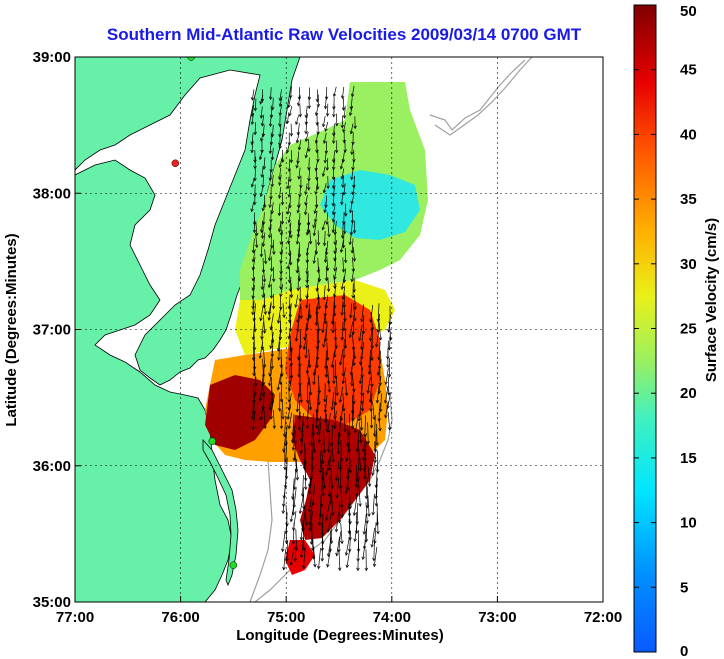 The width and height of the screenshot is (724, 659). Describe the element at coordinates (52, 466) in the screenshot. I see `y-tick-label: 36:00` at that location.